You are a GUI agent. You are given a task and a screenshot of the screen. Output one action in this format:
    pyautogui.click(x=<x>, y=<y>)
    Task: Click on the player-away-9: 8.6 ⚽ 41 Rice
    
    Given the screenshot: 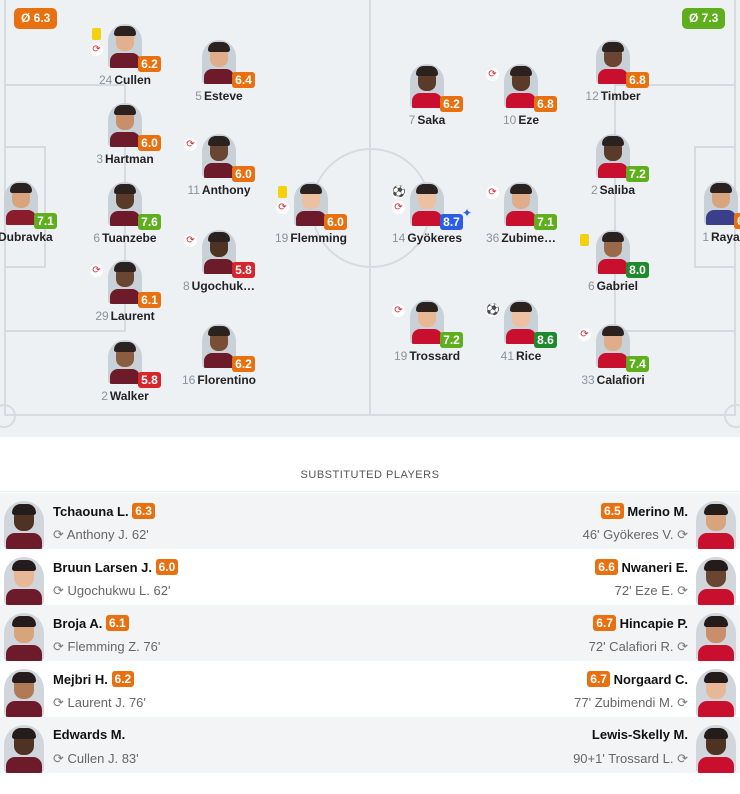 What is the action you would take?
    pyautogui.click(x=521, y=340)
    